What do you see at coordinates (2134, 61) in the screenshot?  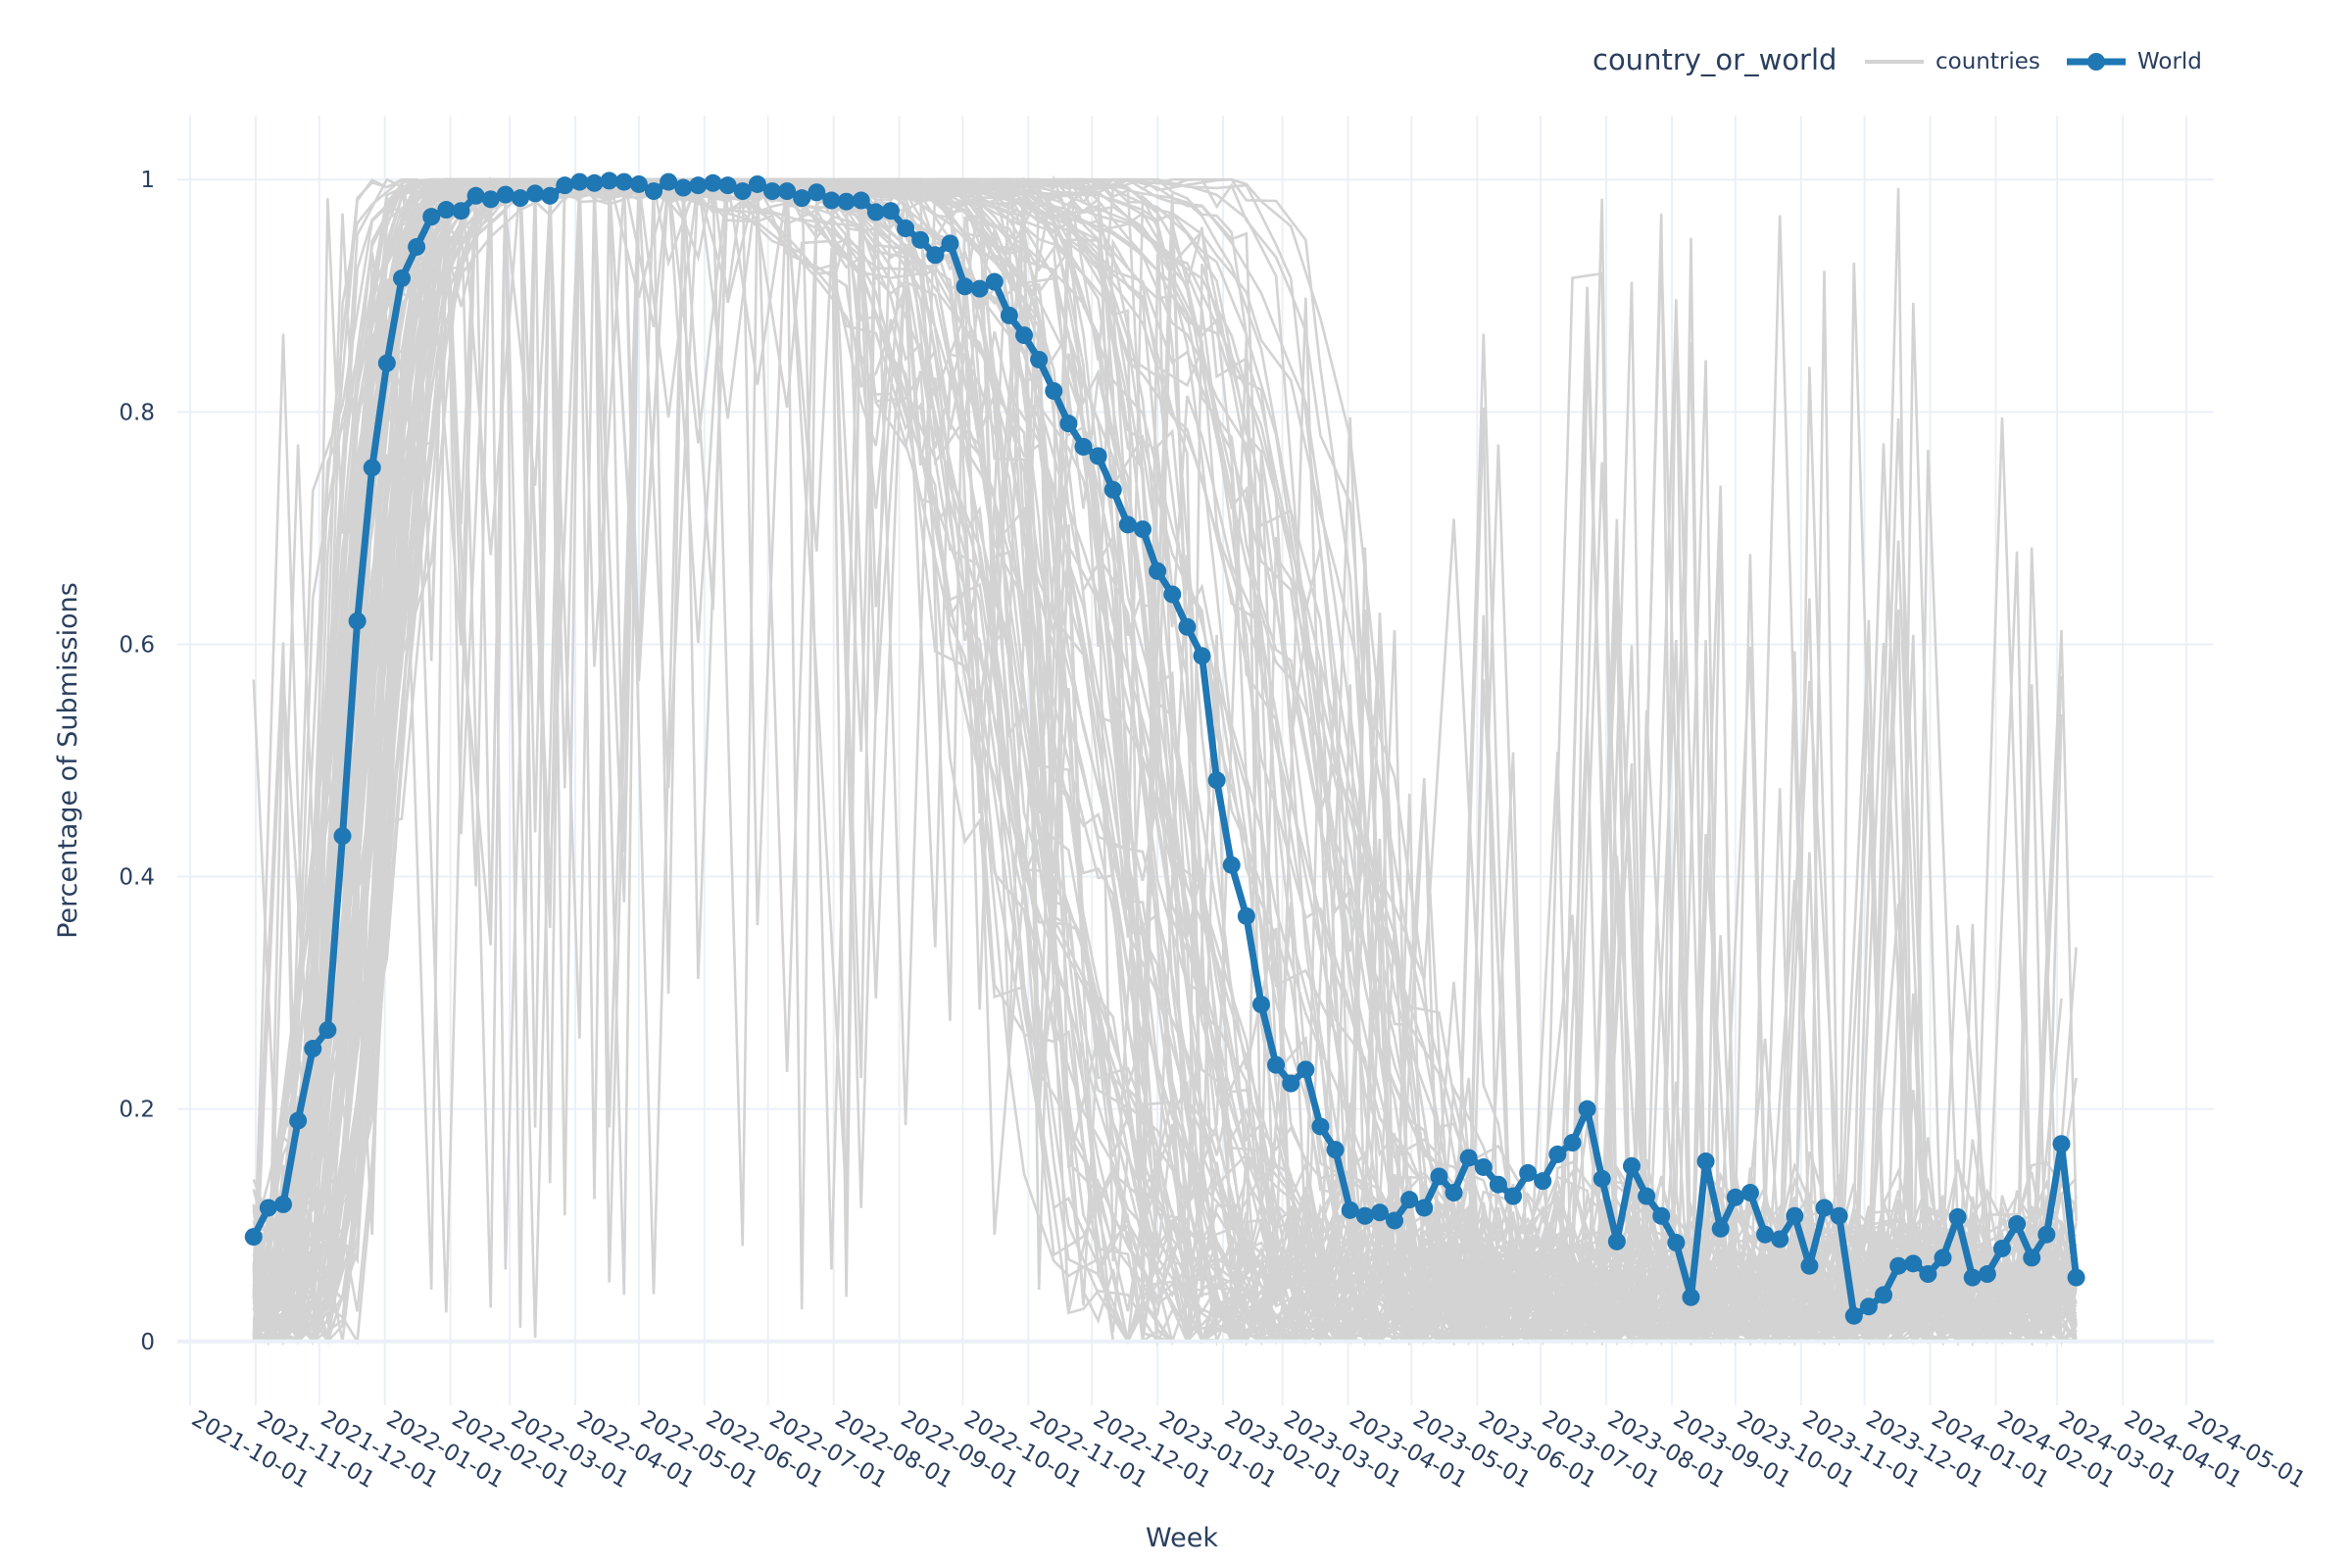 I see `legend-item-world: World` at bounding box center [2134, 61].